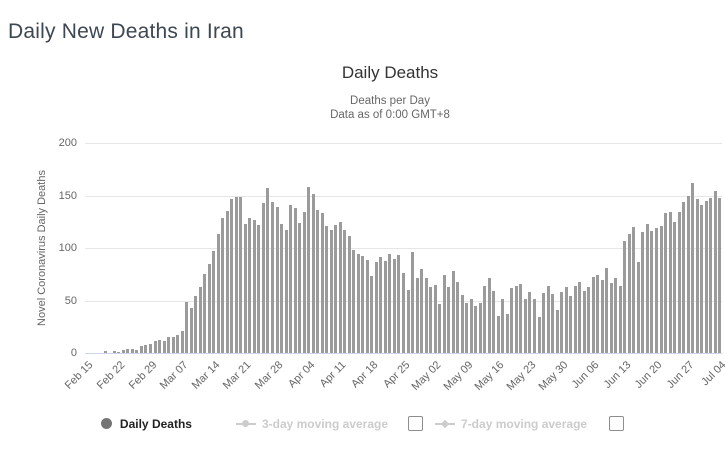 This screenshot has height=452, width=725. Describe the element at coordinates (311, 424) in the screenshot. I see `legend-item-3day-average: 3-day moving average` at that location.